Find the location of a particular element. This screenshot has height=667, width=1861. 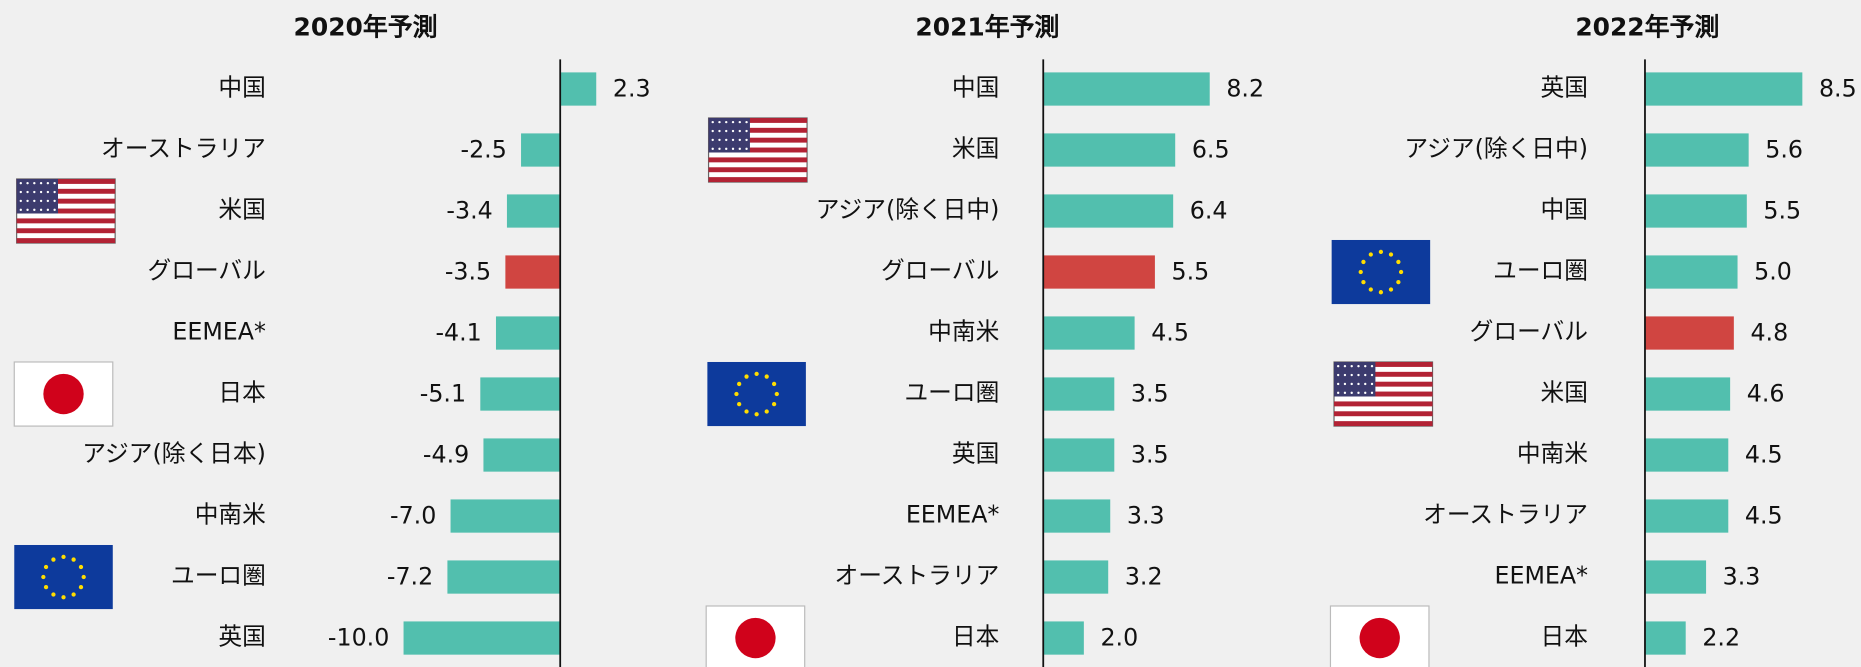

value-label: 6.5 is located at coordinates (1211, 150).